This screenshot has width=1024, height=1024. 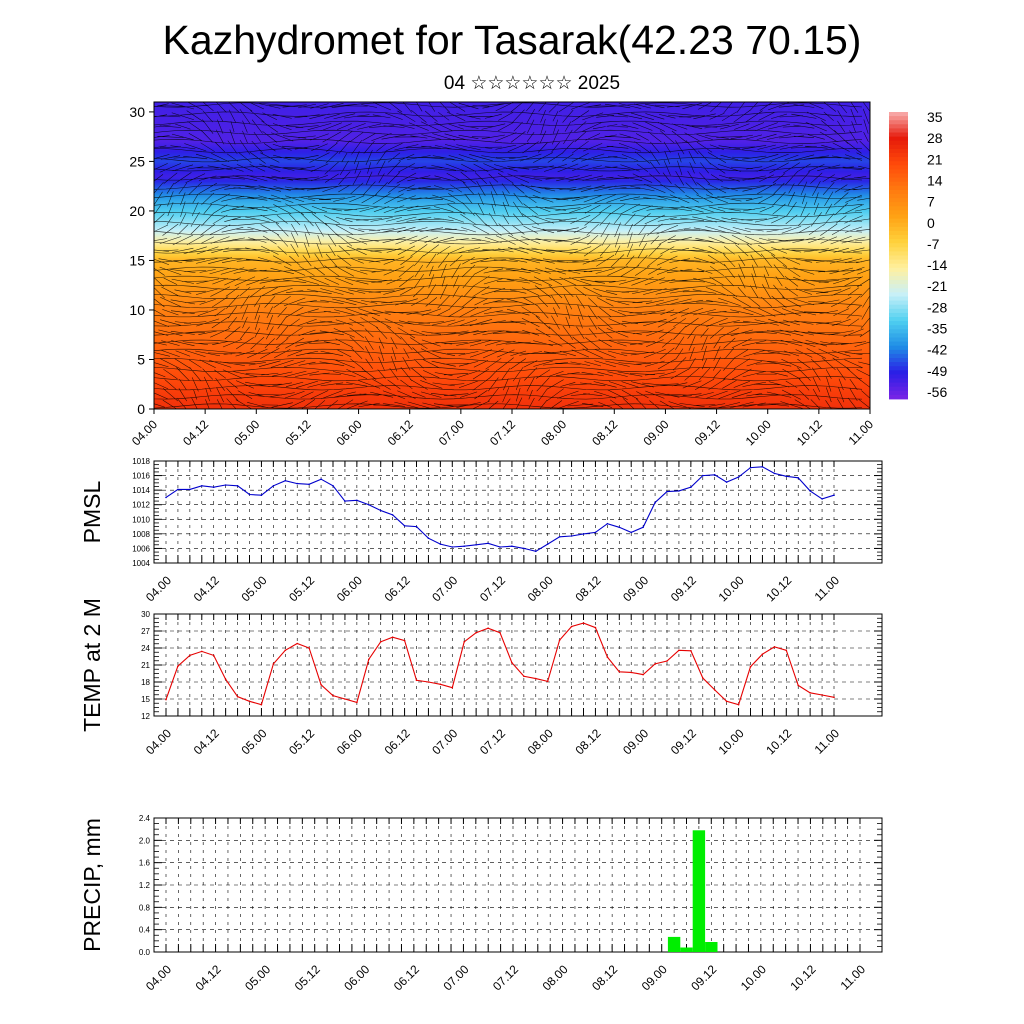 I want to click on x-tick-label: 11.00, so click(x=827, y=741).